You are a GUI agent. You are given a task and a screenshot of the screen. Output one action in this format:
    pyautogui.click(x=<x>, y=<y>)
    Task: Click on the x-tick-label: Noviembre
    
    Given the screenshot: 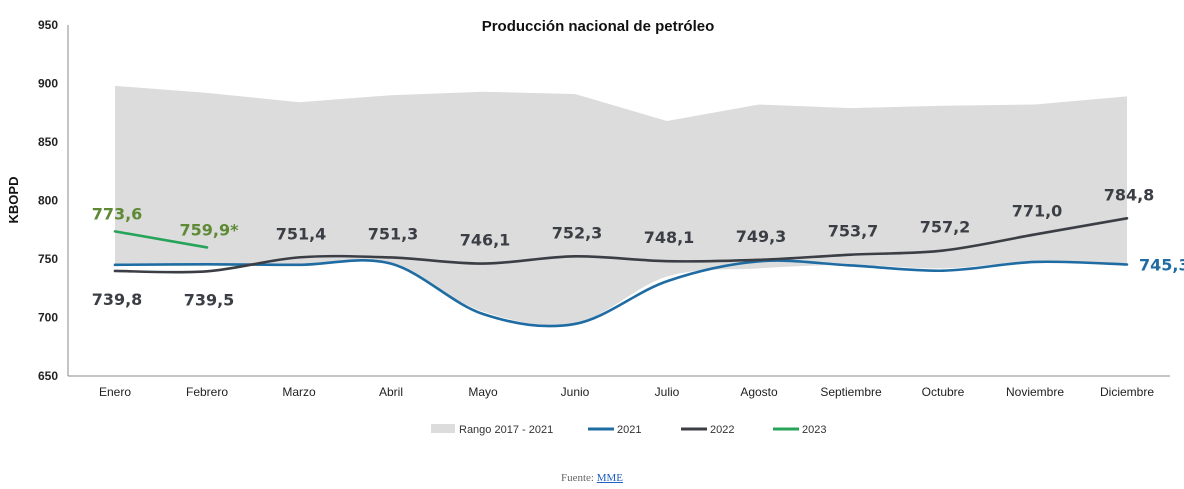 What is the action you would take?
    pyautogui.click(x=1035, y=392)
    